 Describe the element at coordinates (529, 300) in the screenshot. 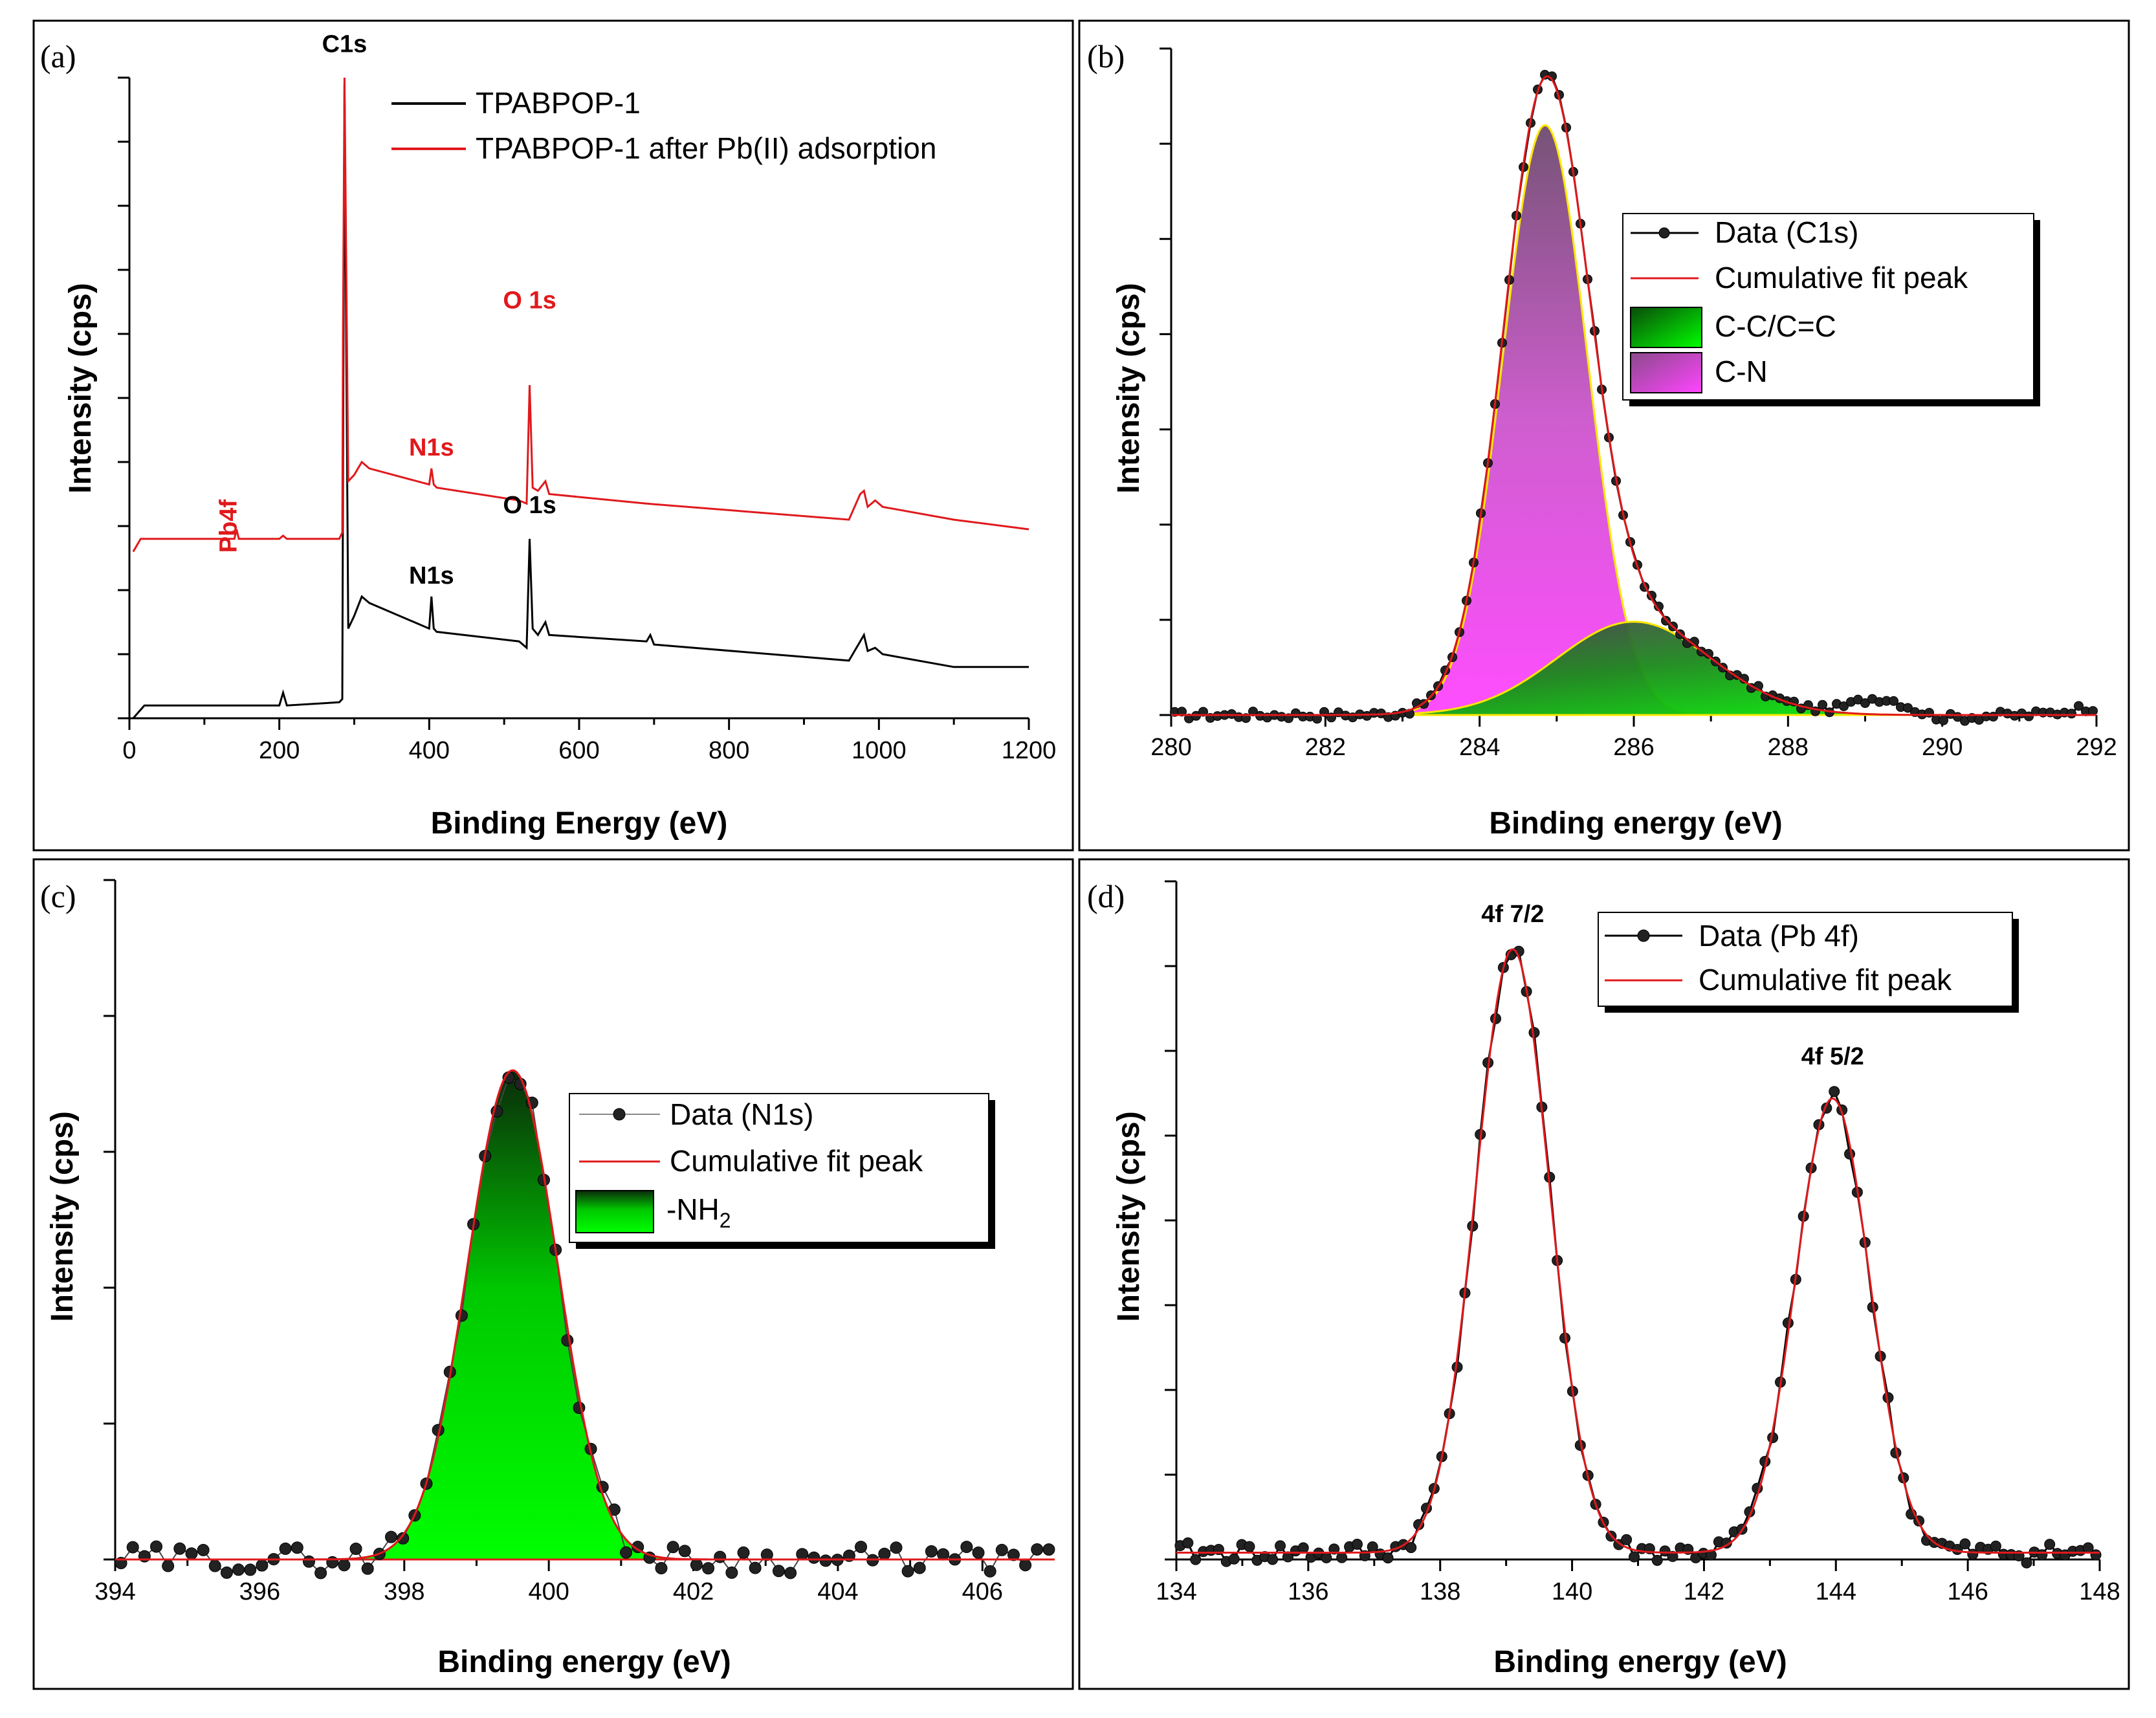

I see `annotation-a-1: O 1s` at that location.